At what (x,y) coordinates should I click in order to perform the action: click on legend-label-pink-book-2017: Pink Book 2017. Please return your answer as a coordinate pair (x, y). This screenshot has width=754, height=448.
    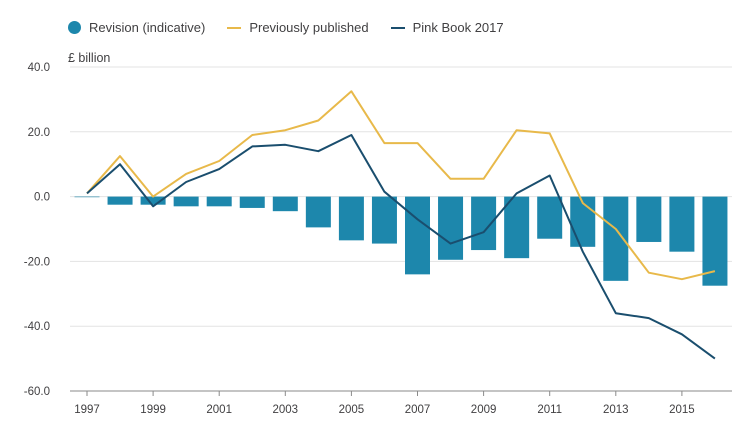
    Looking at the image, I should click on (458, 27).